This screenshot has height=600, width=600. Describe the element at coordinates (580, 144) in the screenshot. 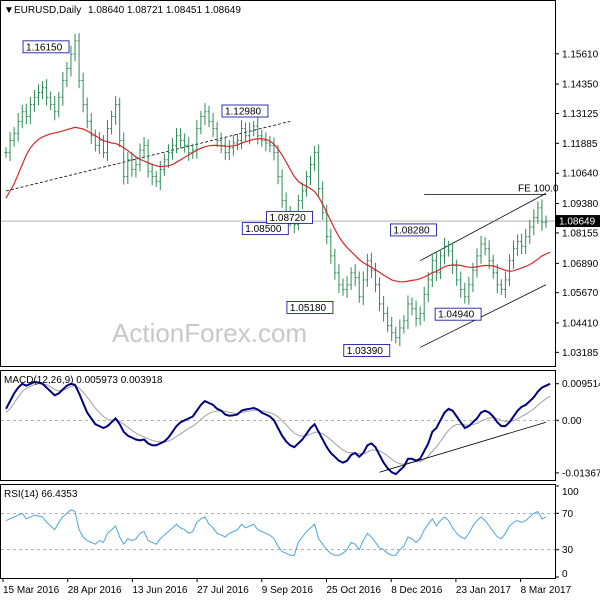

I see `price-tick-label: 1.11885` at that location.